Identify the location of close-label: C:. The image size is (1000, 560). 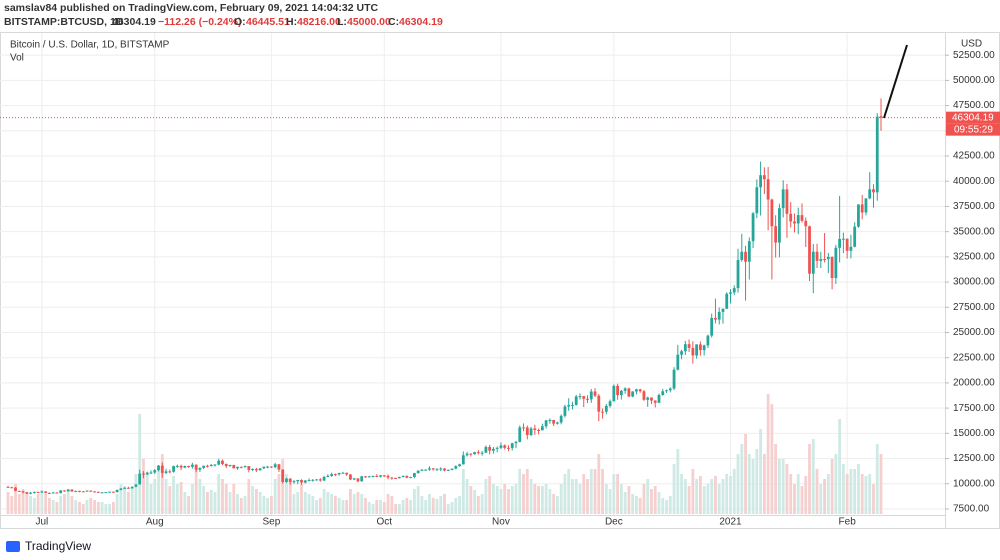
(393, 22).